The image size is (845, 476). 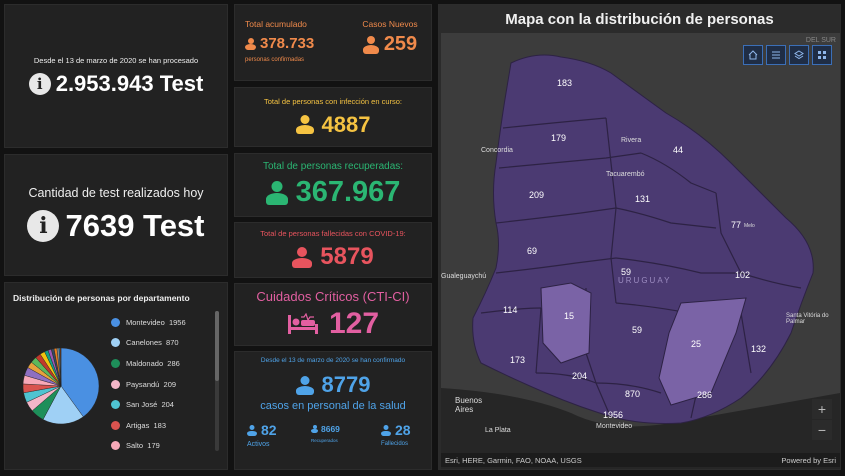 I want to click on legend-scrollbar-thumb, so click(x=217, y=346).